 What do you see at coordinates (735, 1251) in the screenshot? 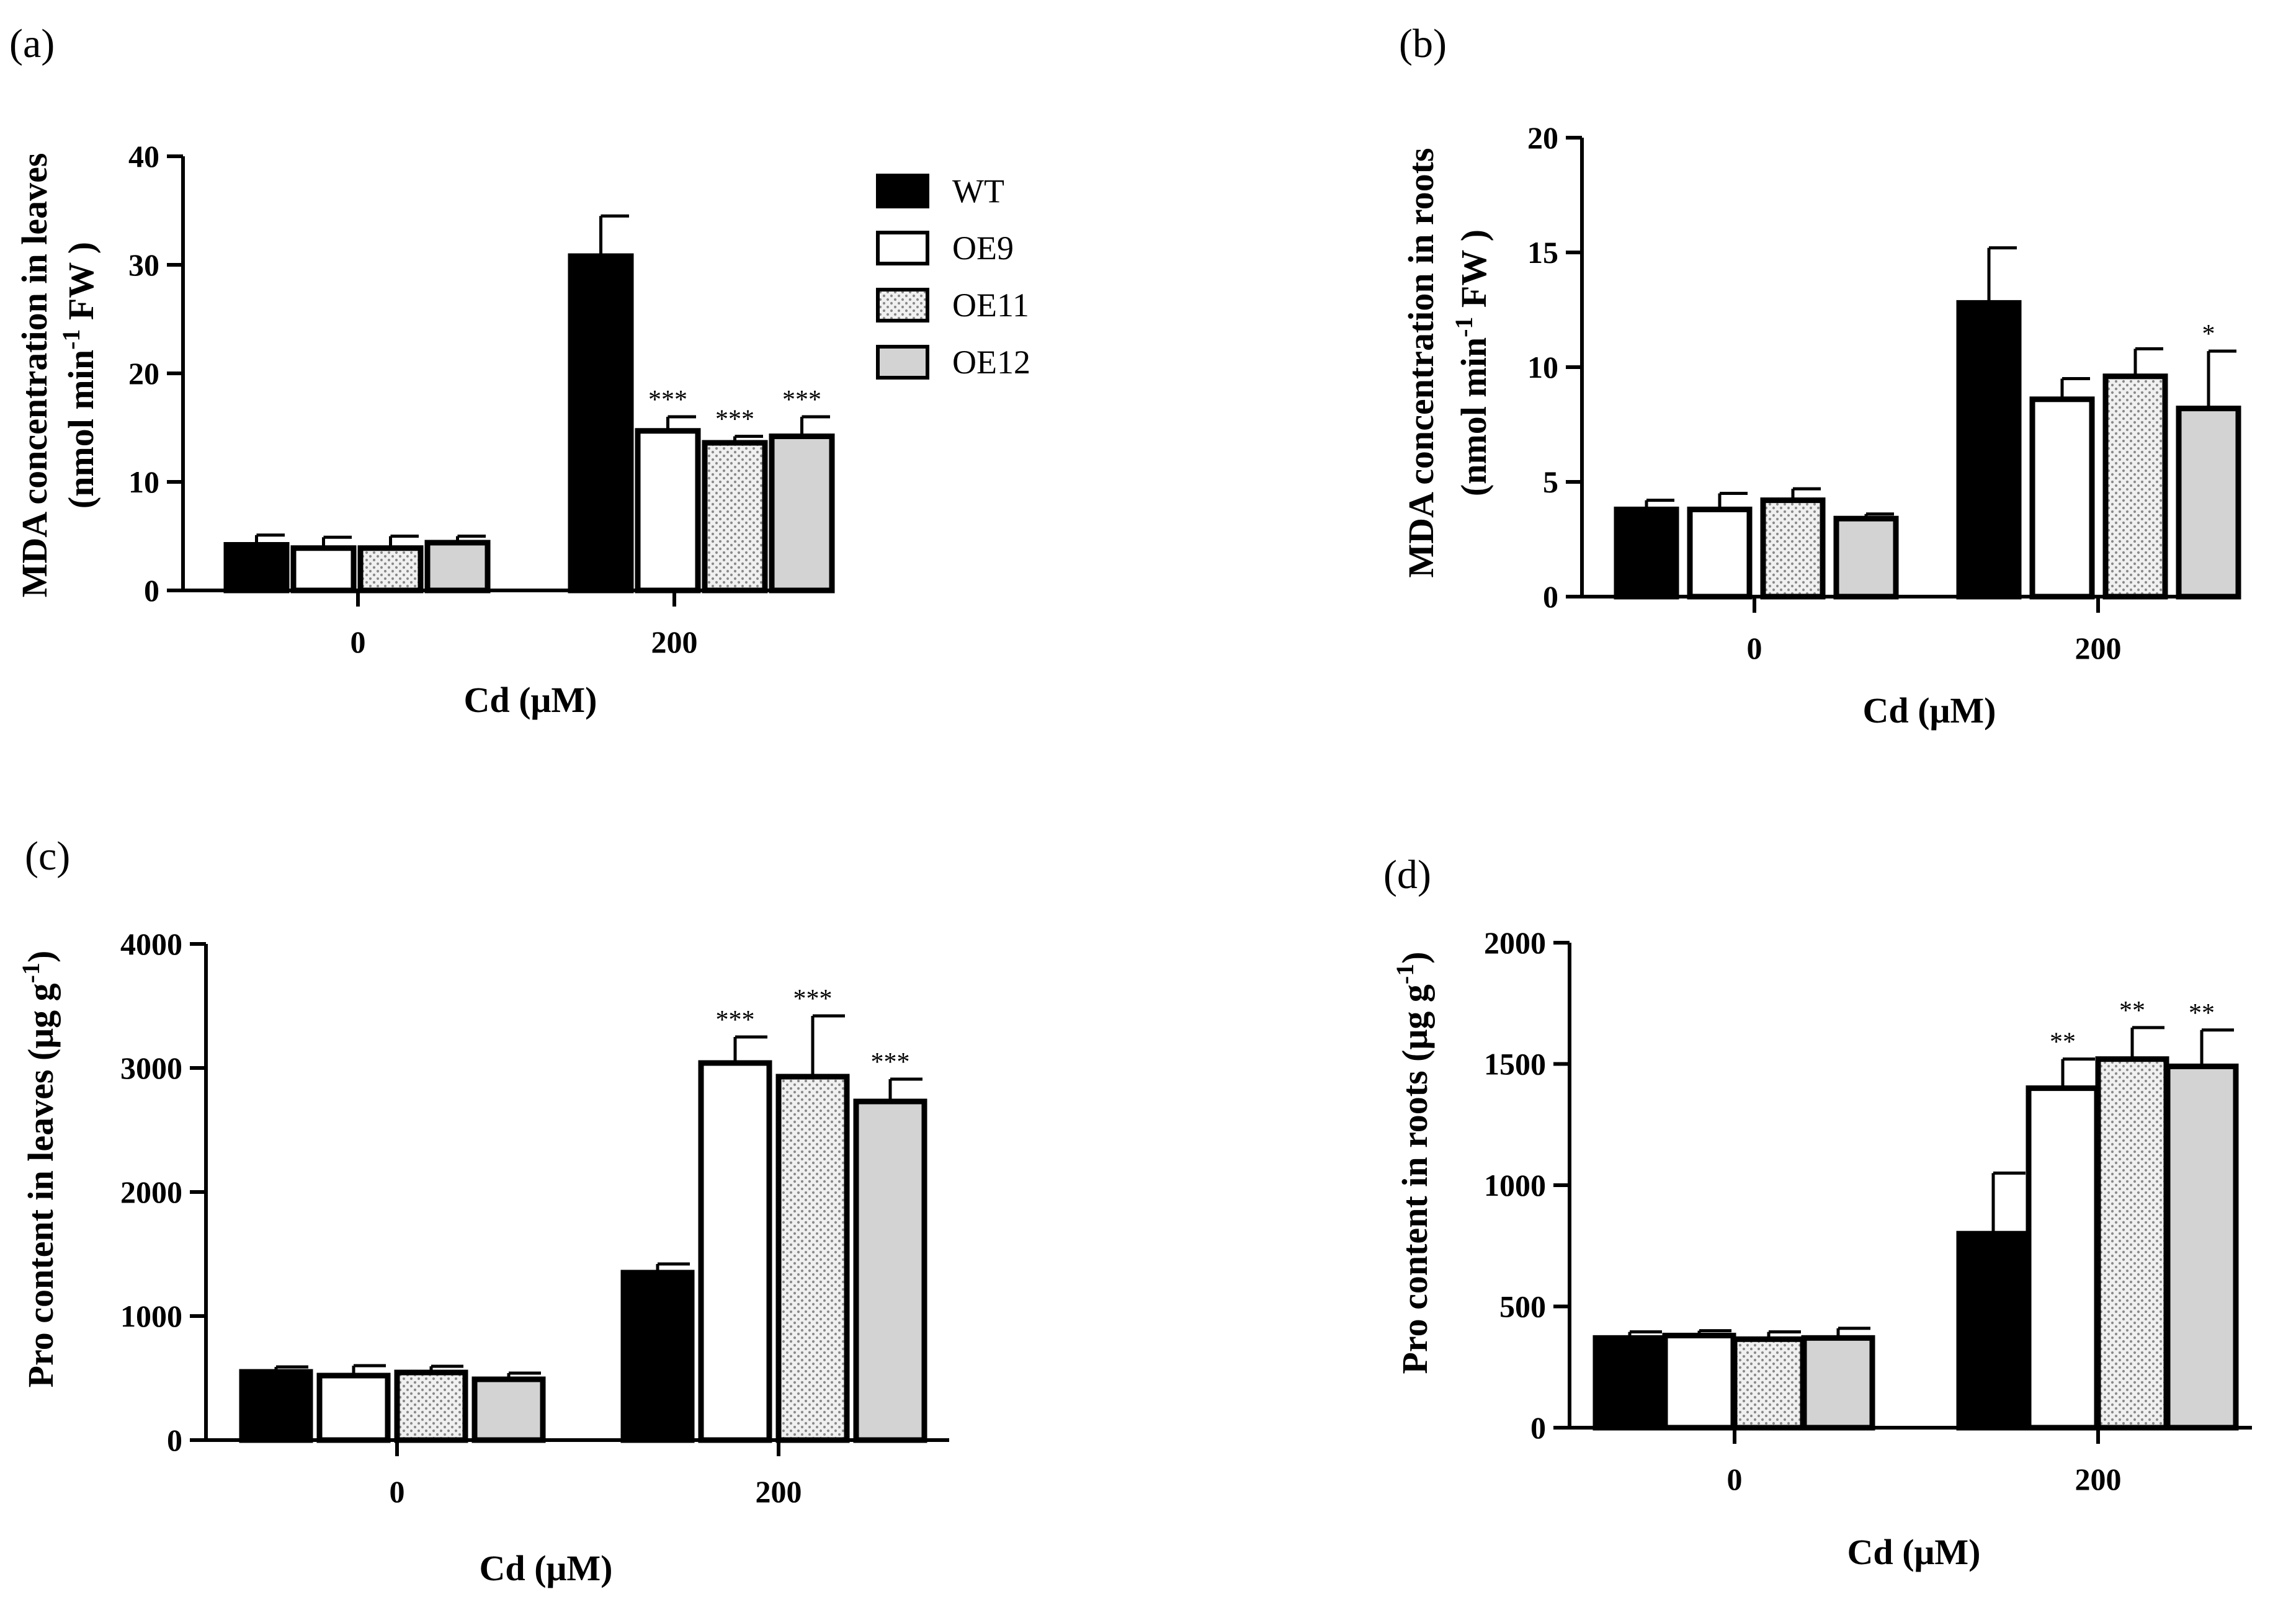
I see `panel-c-oe9-200-bar` at bounding box center [735, 1251].